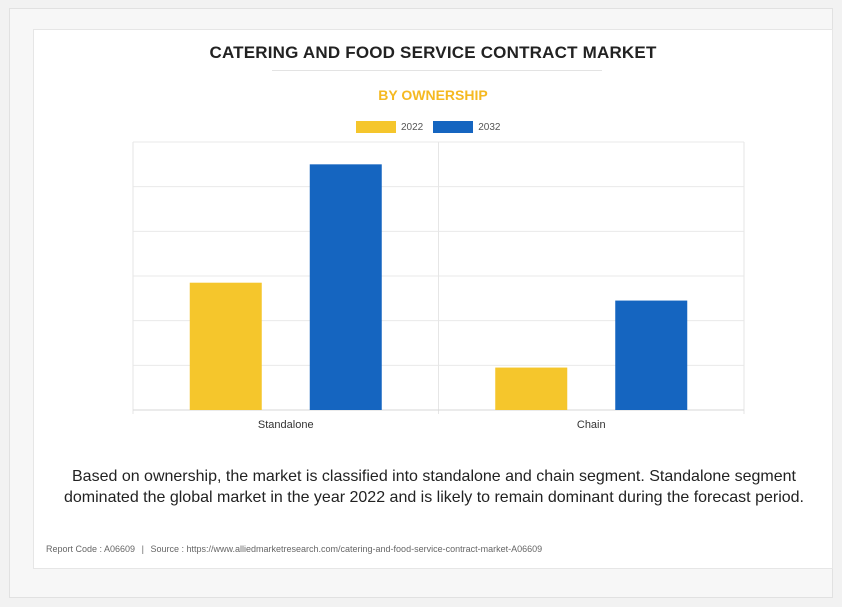 The image size is (842, 607). Describe the element at coordinates (225, 346) in the screenshot. I see `bar-standalone-2022` at that location.